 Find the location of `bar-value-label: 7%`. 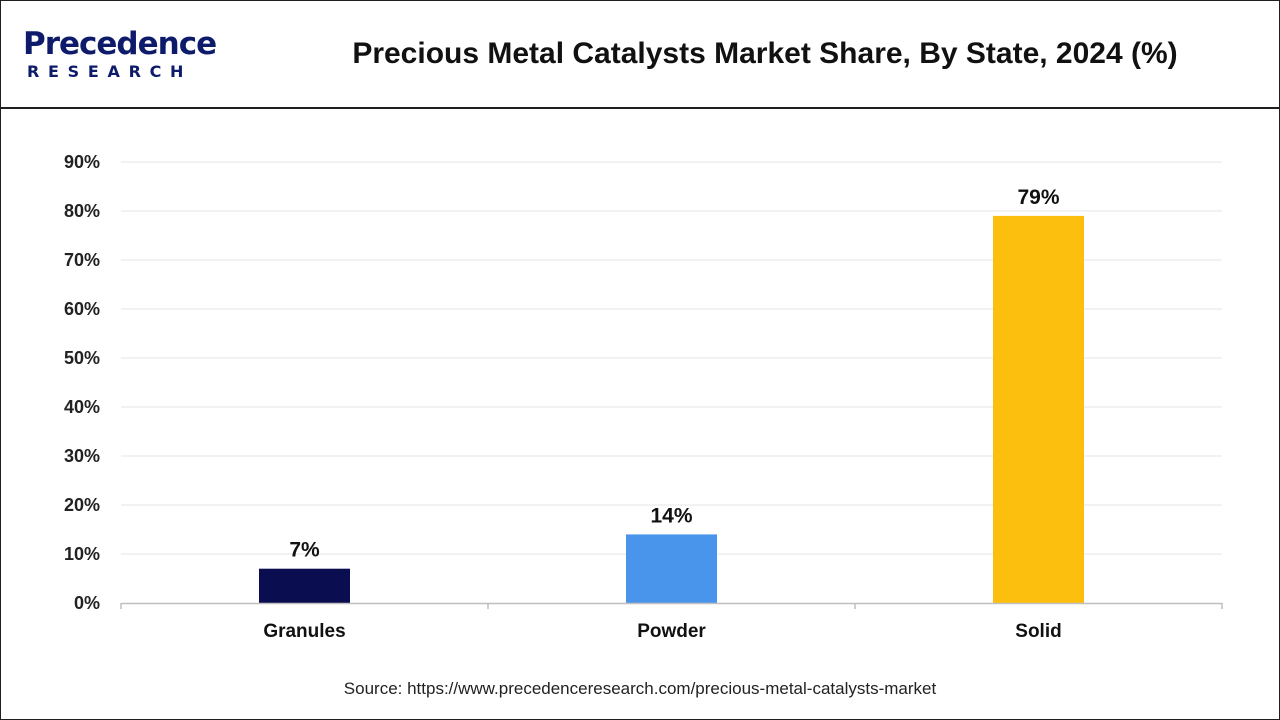

bar-value-label: 7% is located at coordinates (304, 550).